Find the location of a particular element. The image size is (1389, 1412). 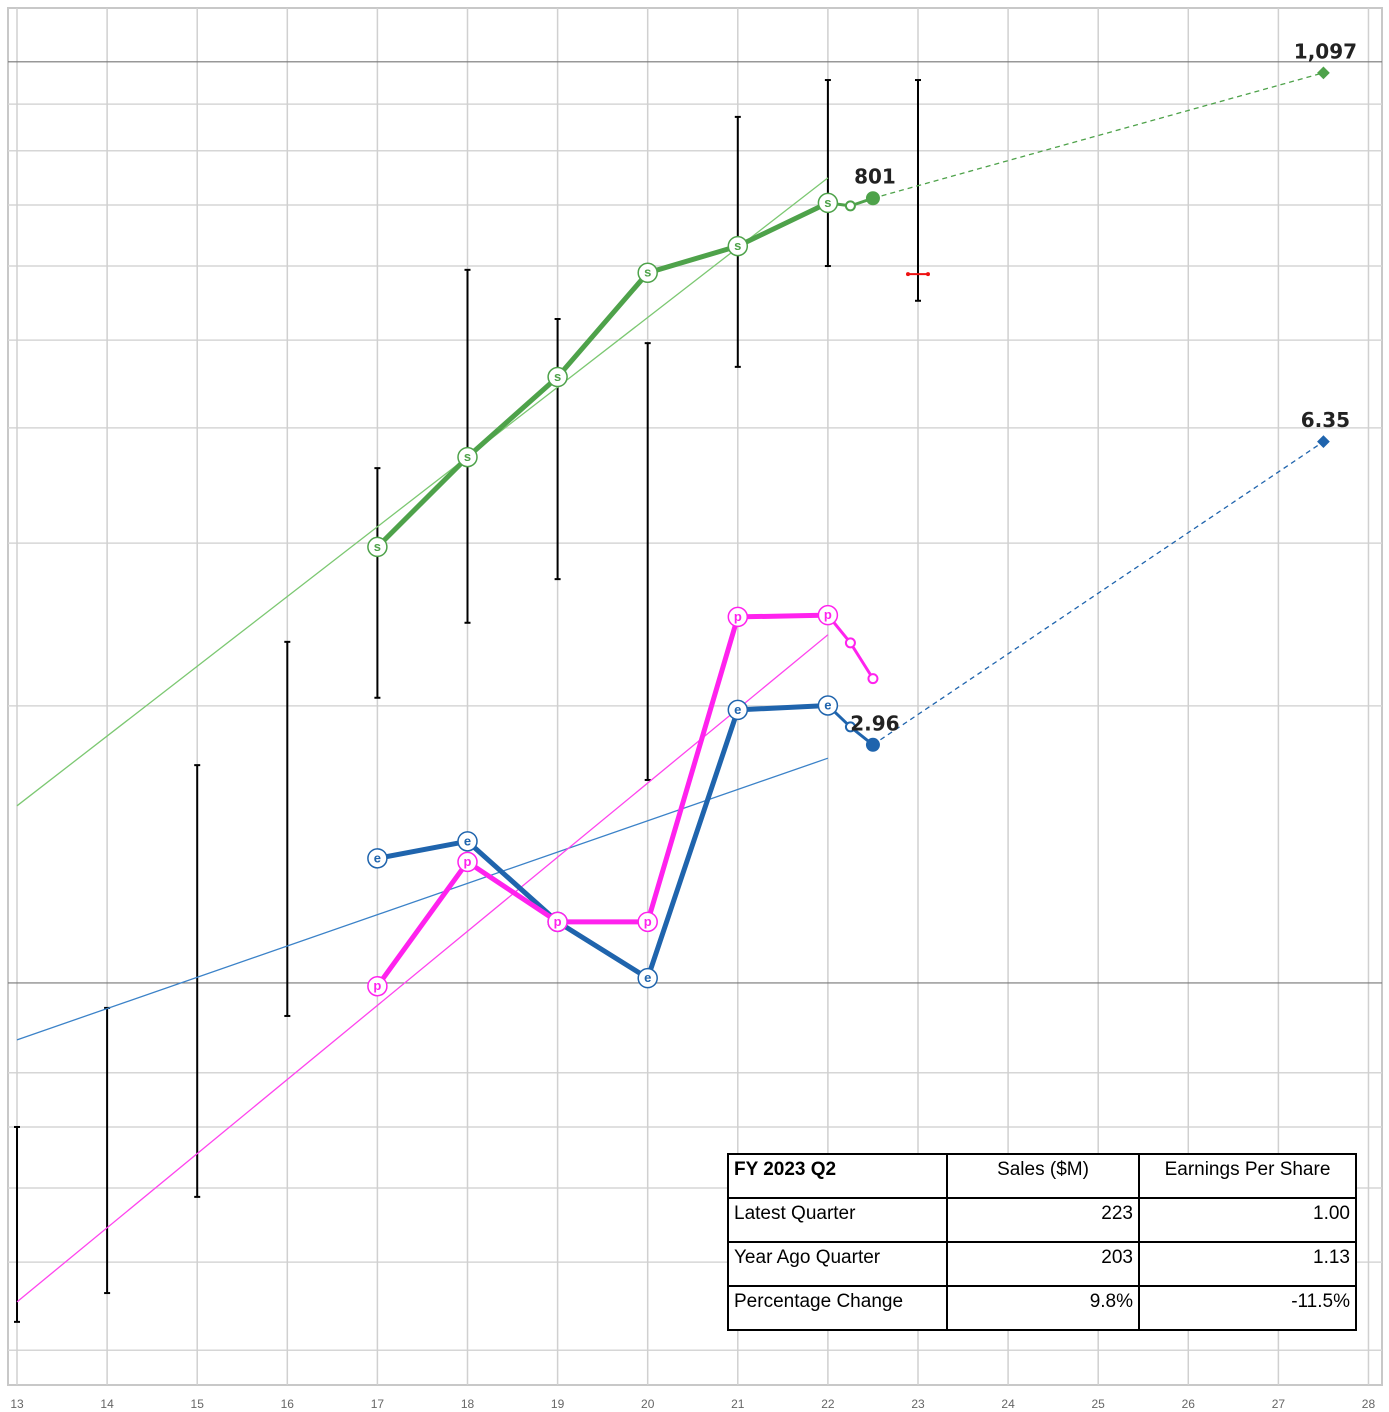

x-tick-label: 21 is located at coordinates (738, 1404).